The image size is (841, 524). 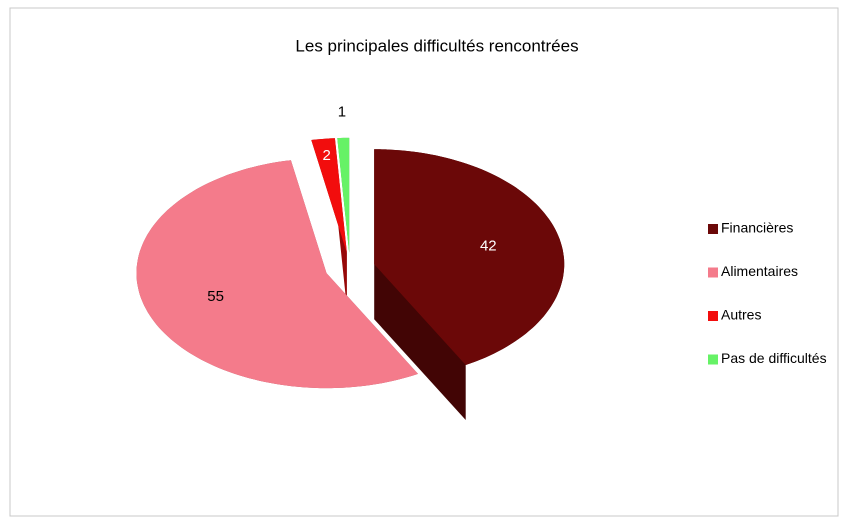 What do you see at coordinates (215, 296) in the screenshot?
I see `data-label: 55` at bounding box center [215, 296].